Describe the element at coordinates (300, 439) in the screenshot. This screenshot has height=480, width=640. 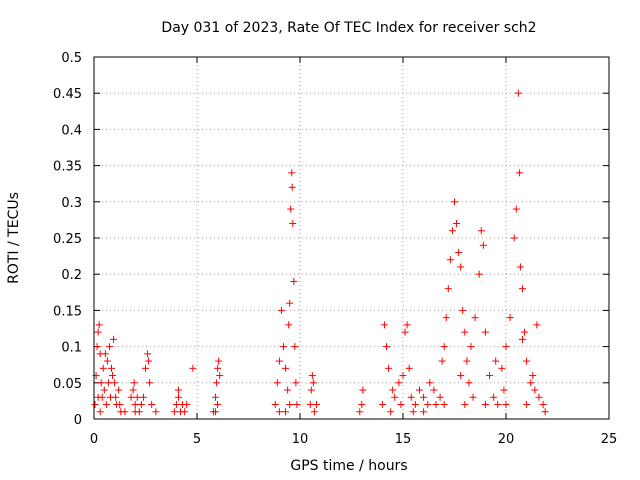
I see `x-tick-label: 10` at that location.